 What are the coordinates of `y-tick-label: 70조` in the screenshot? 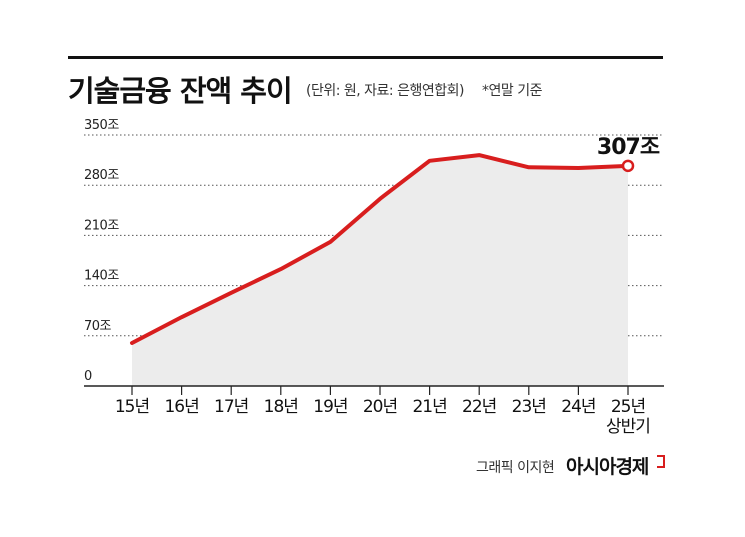 It's located at (98, 326).